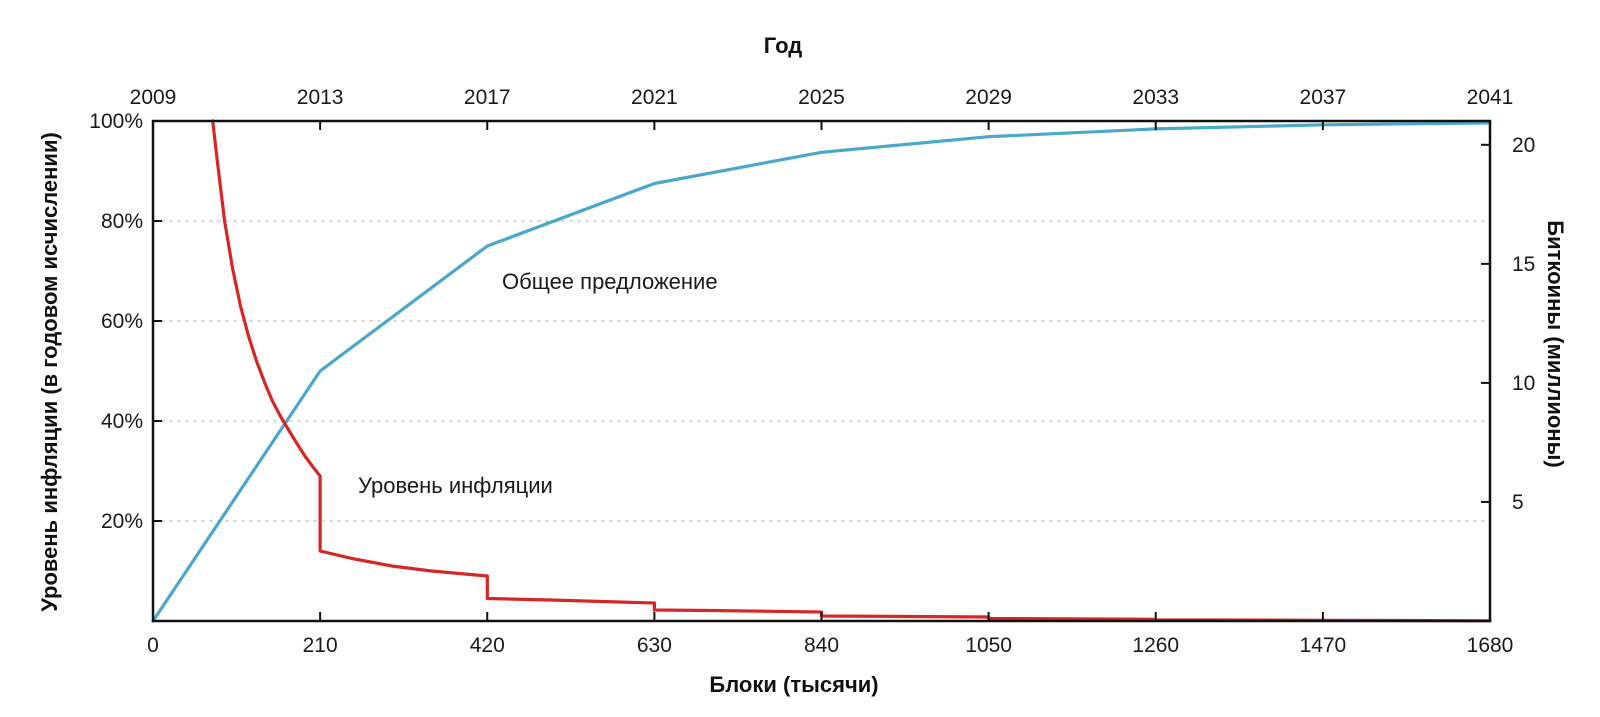 This screenshot has height=717, width=1600. Describe the element at coordinates (1323, 645) in the screenshot. I see `x-tick-label: 1470` at that location.